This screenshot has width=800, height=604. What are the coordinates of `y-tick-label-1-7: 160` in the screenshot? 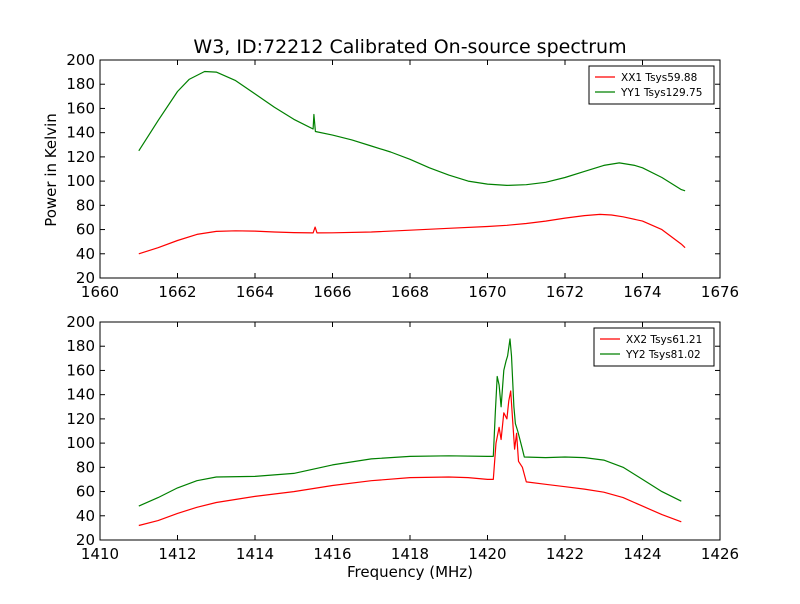 It's located at (80, 108).